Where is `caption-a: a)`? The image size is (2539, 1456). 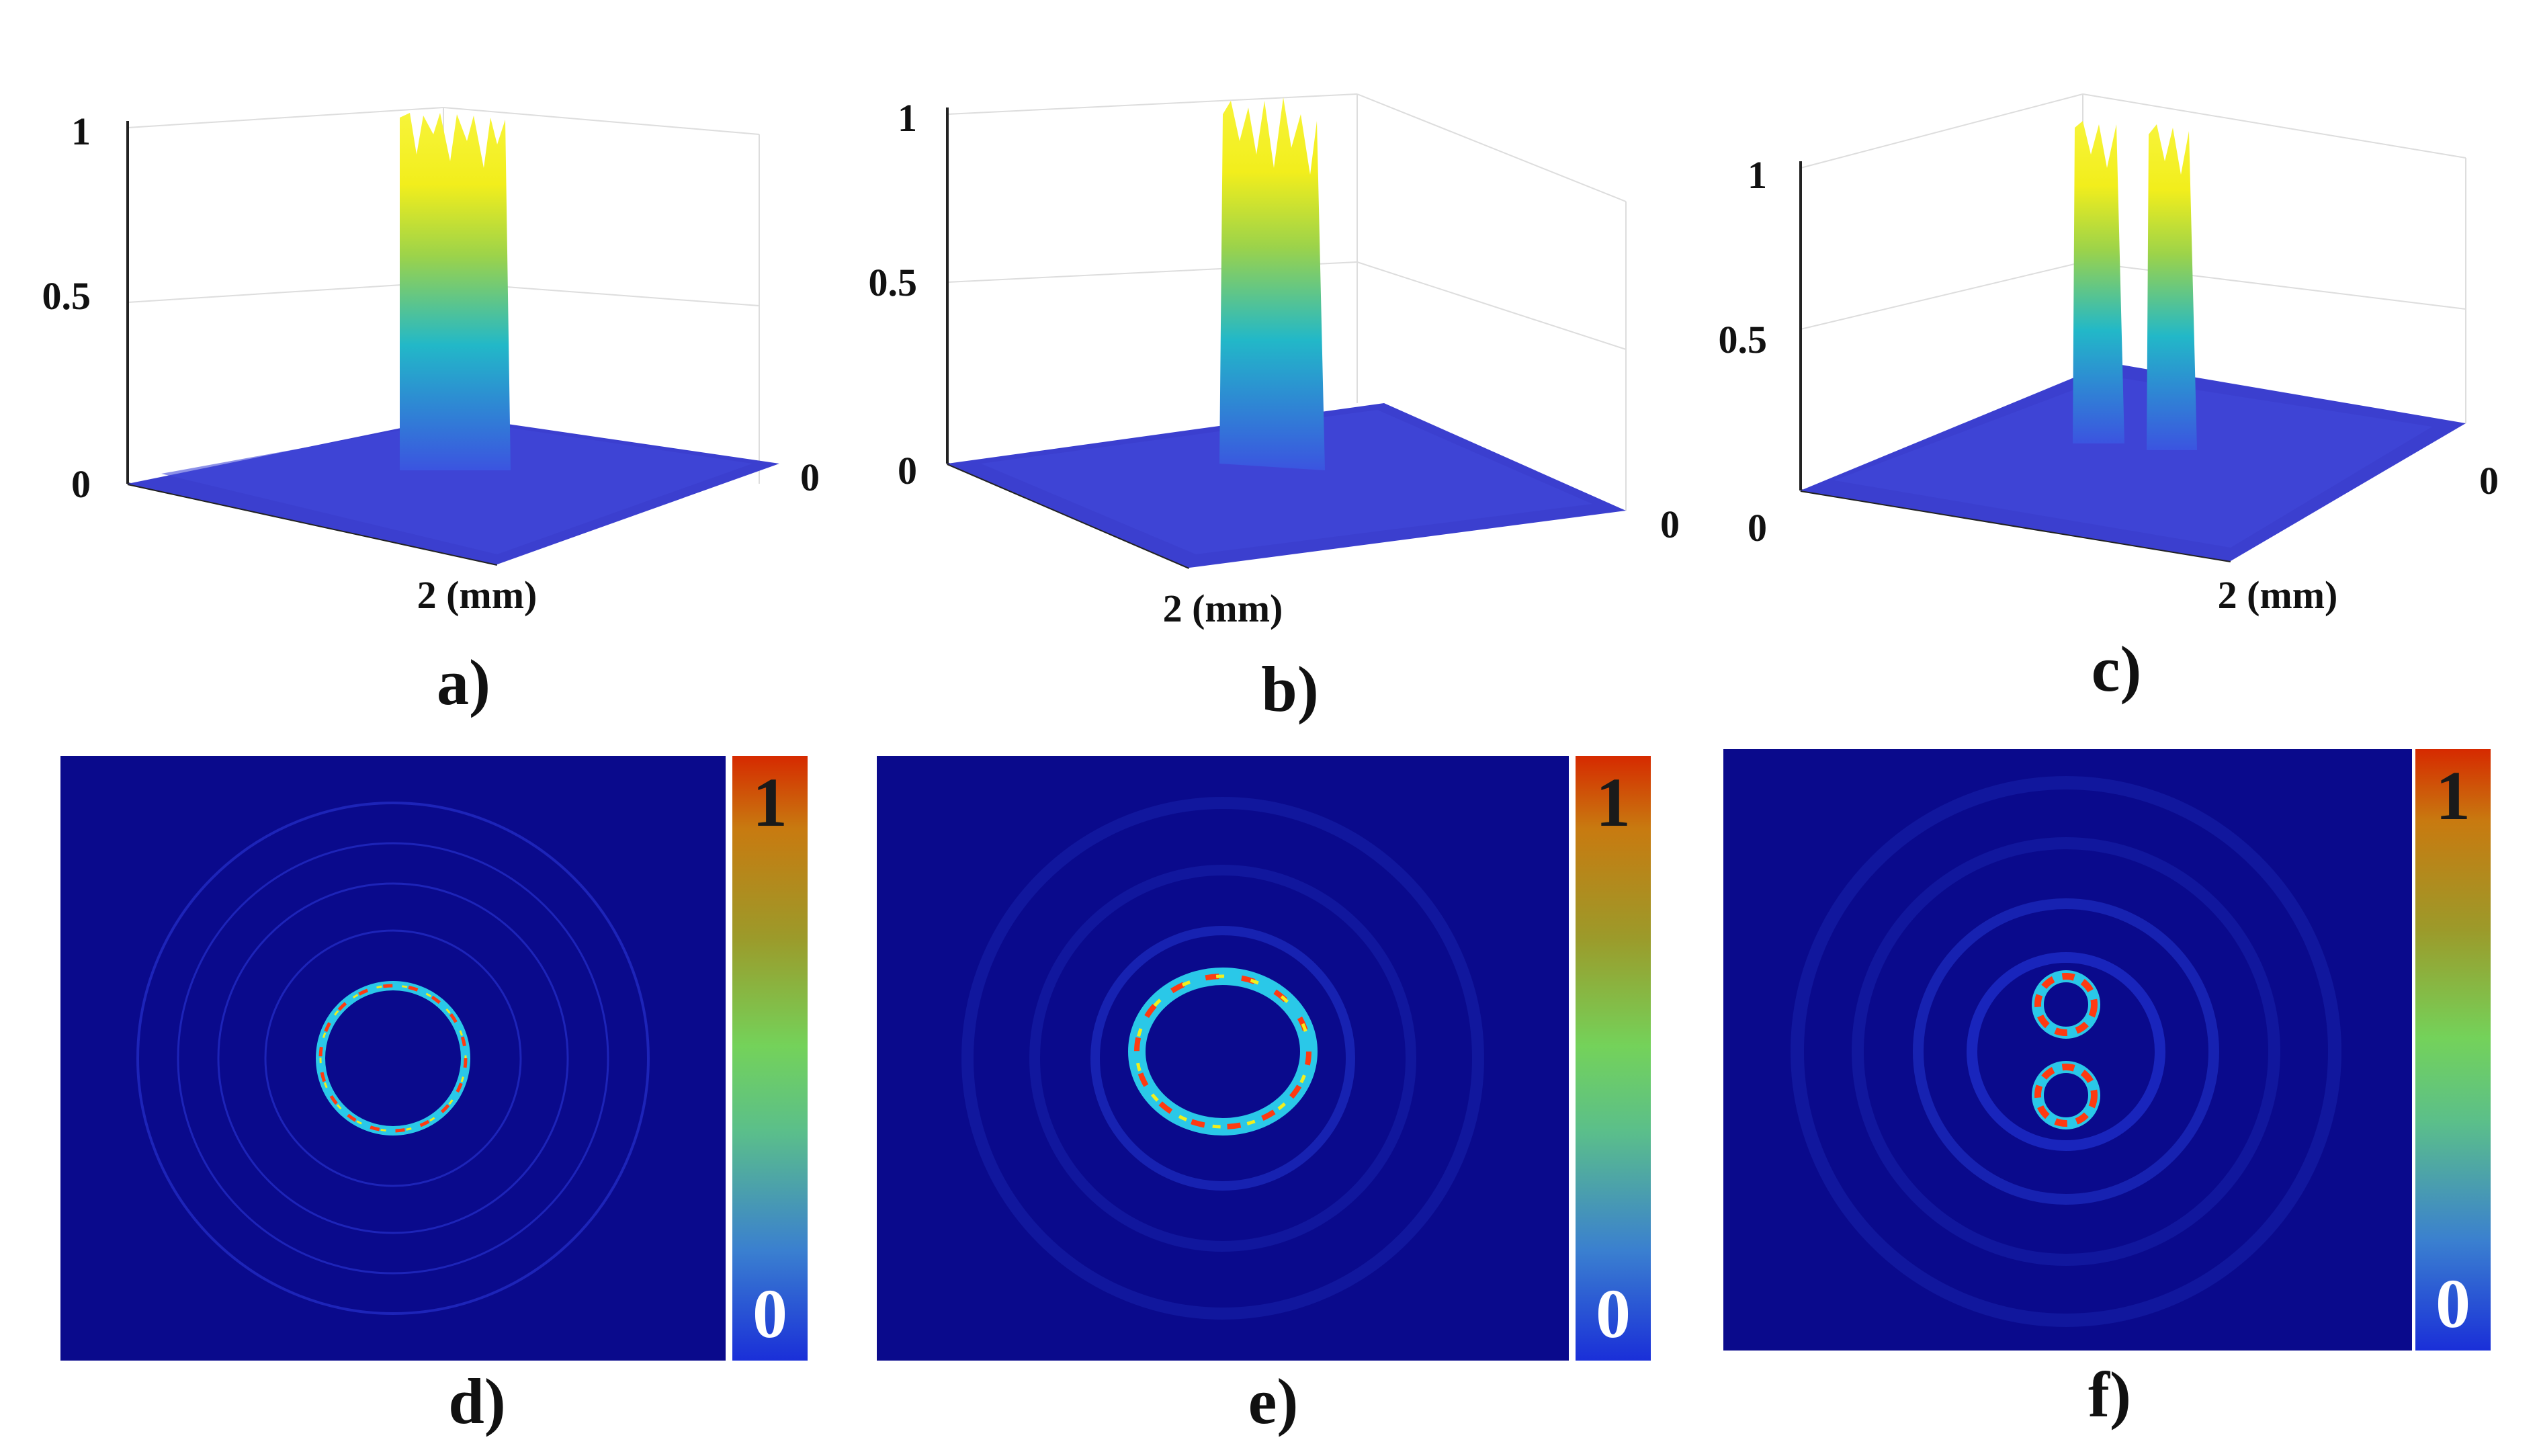
caption-a: a) is located at coordinates (464, 682).